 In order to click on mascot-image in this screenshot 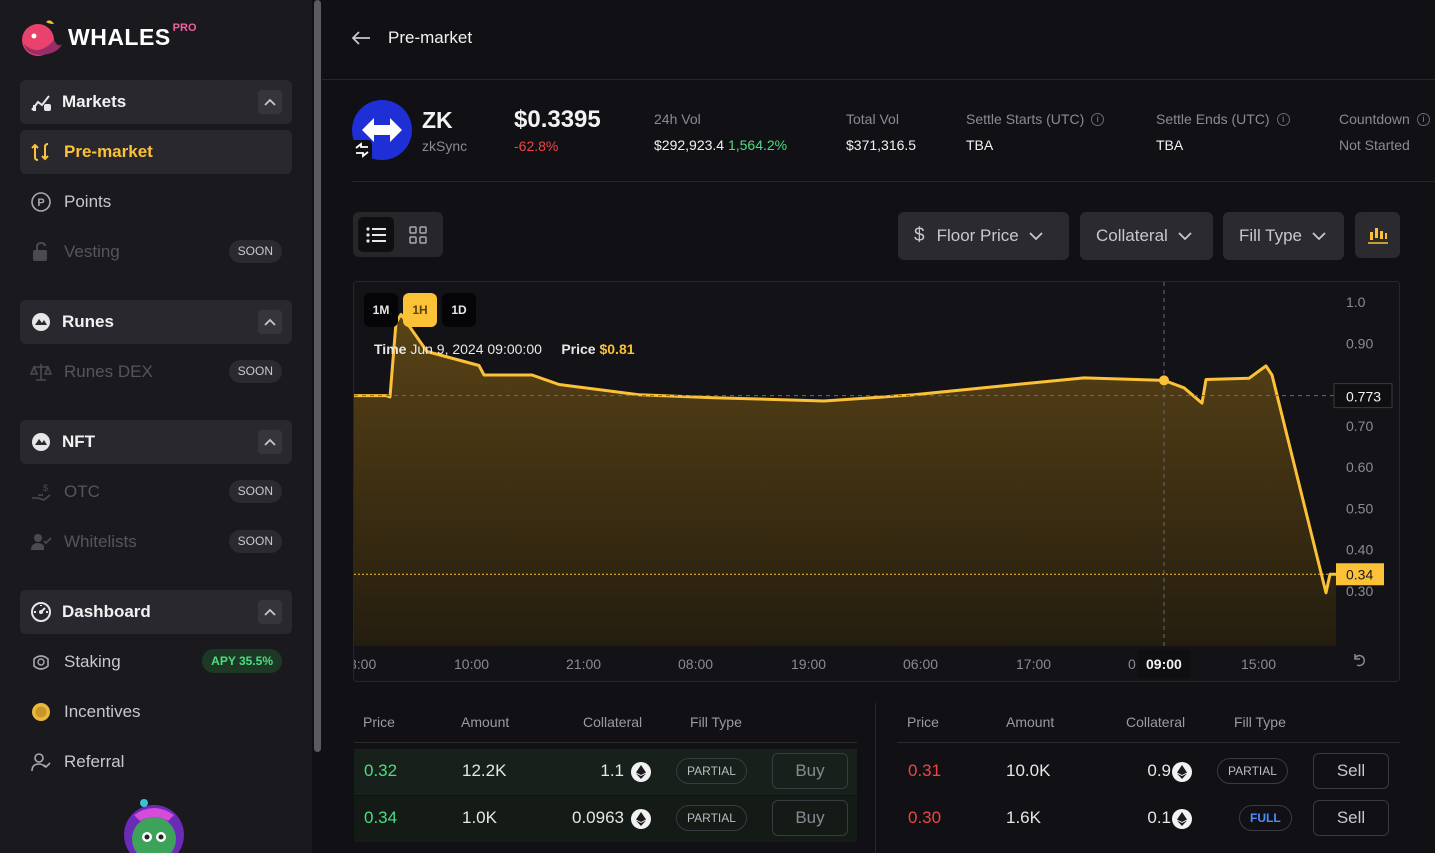, I will do `click(154, 826)`.